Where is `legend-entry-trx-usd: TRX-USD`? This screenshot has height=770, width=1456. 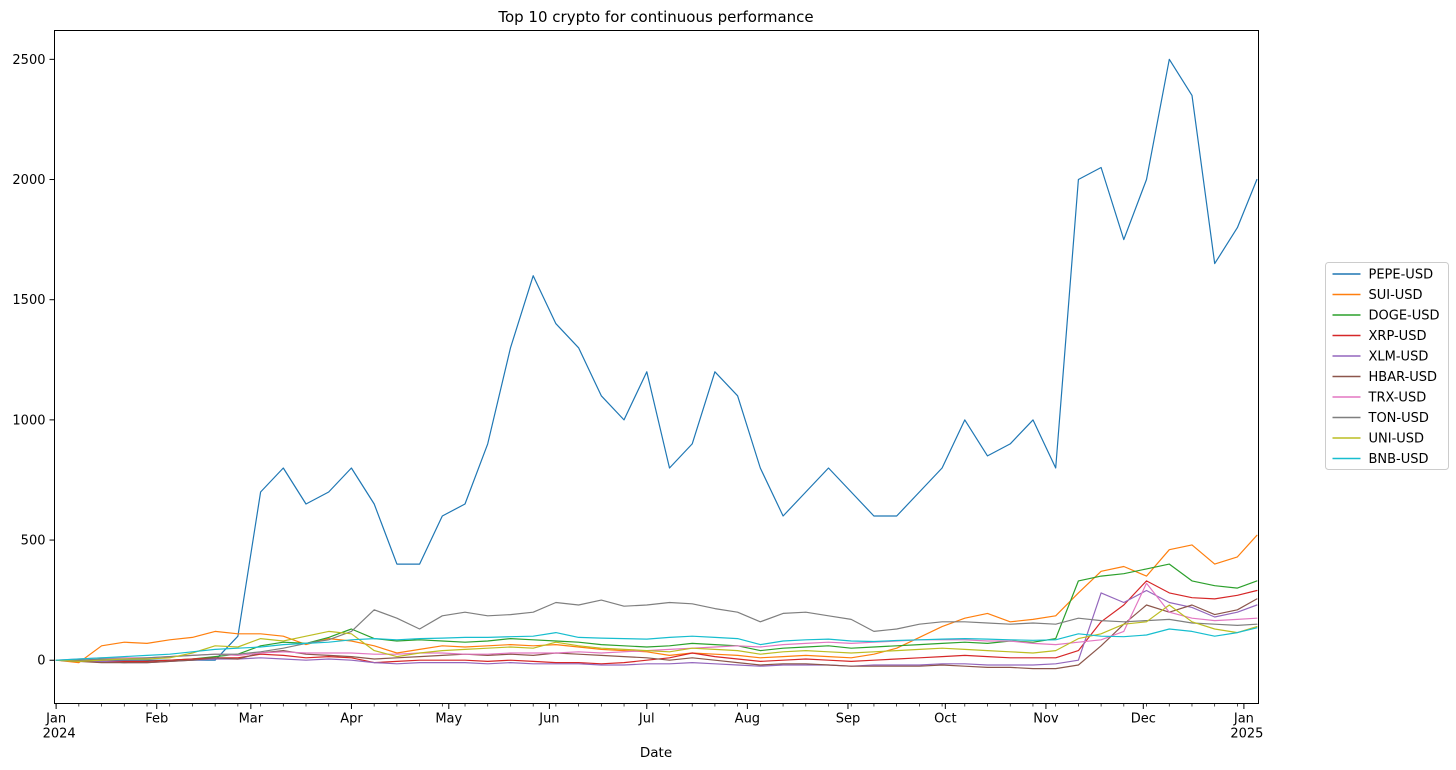 legend-entry-trx-usd: TRX-USD is located at coordinates (1379, 398).